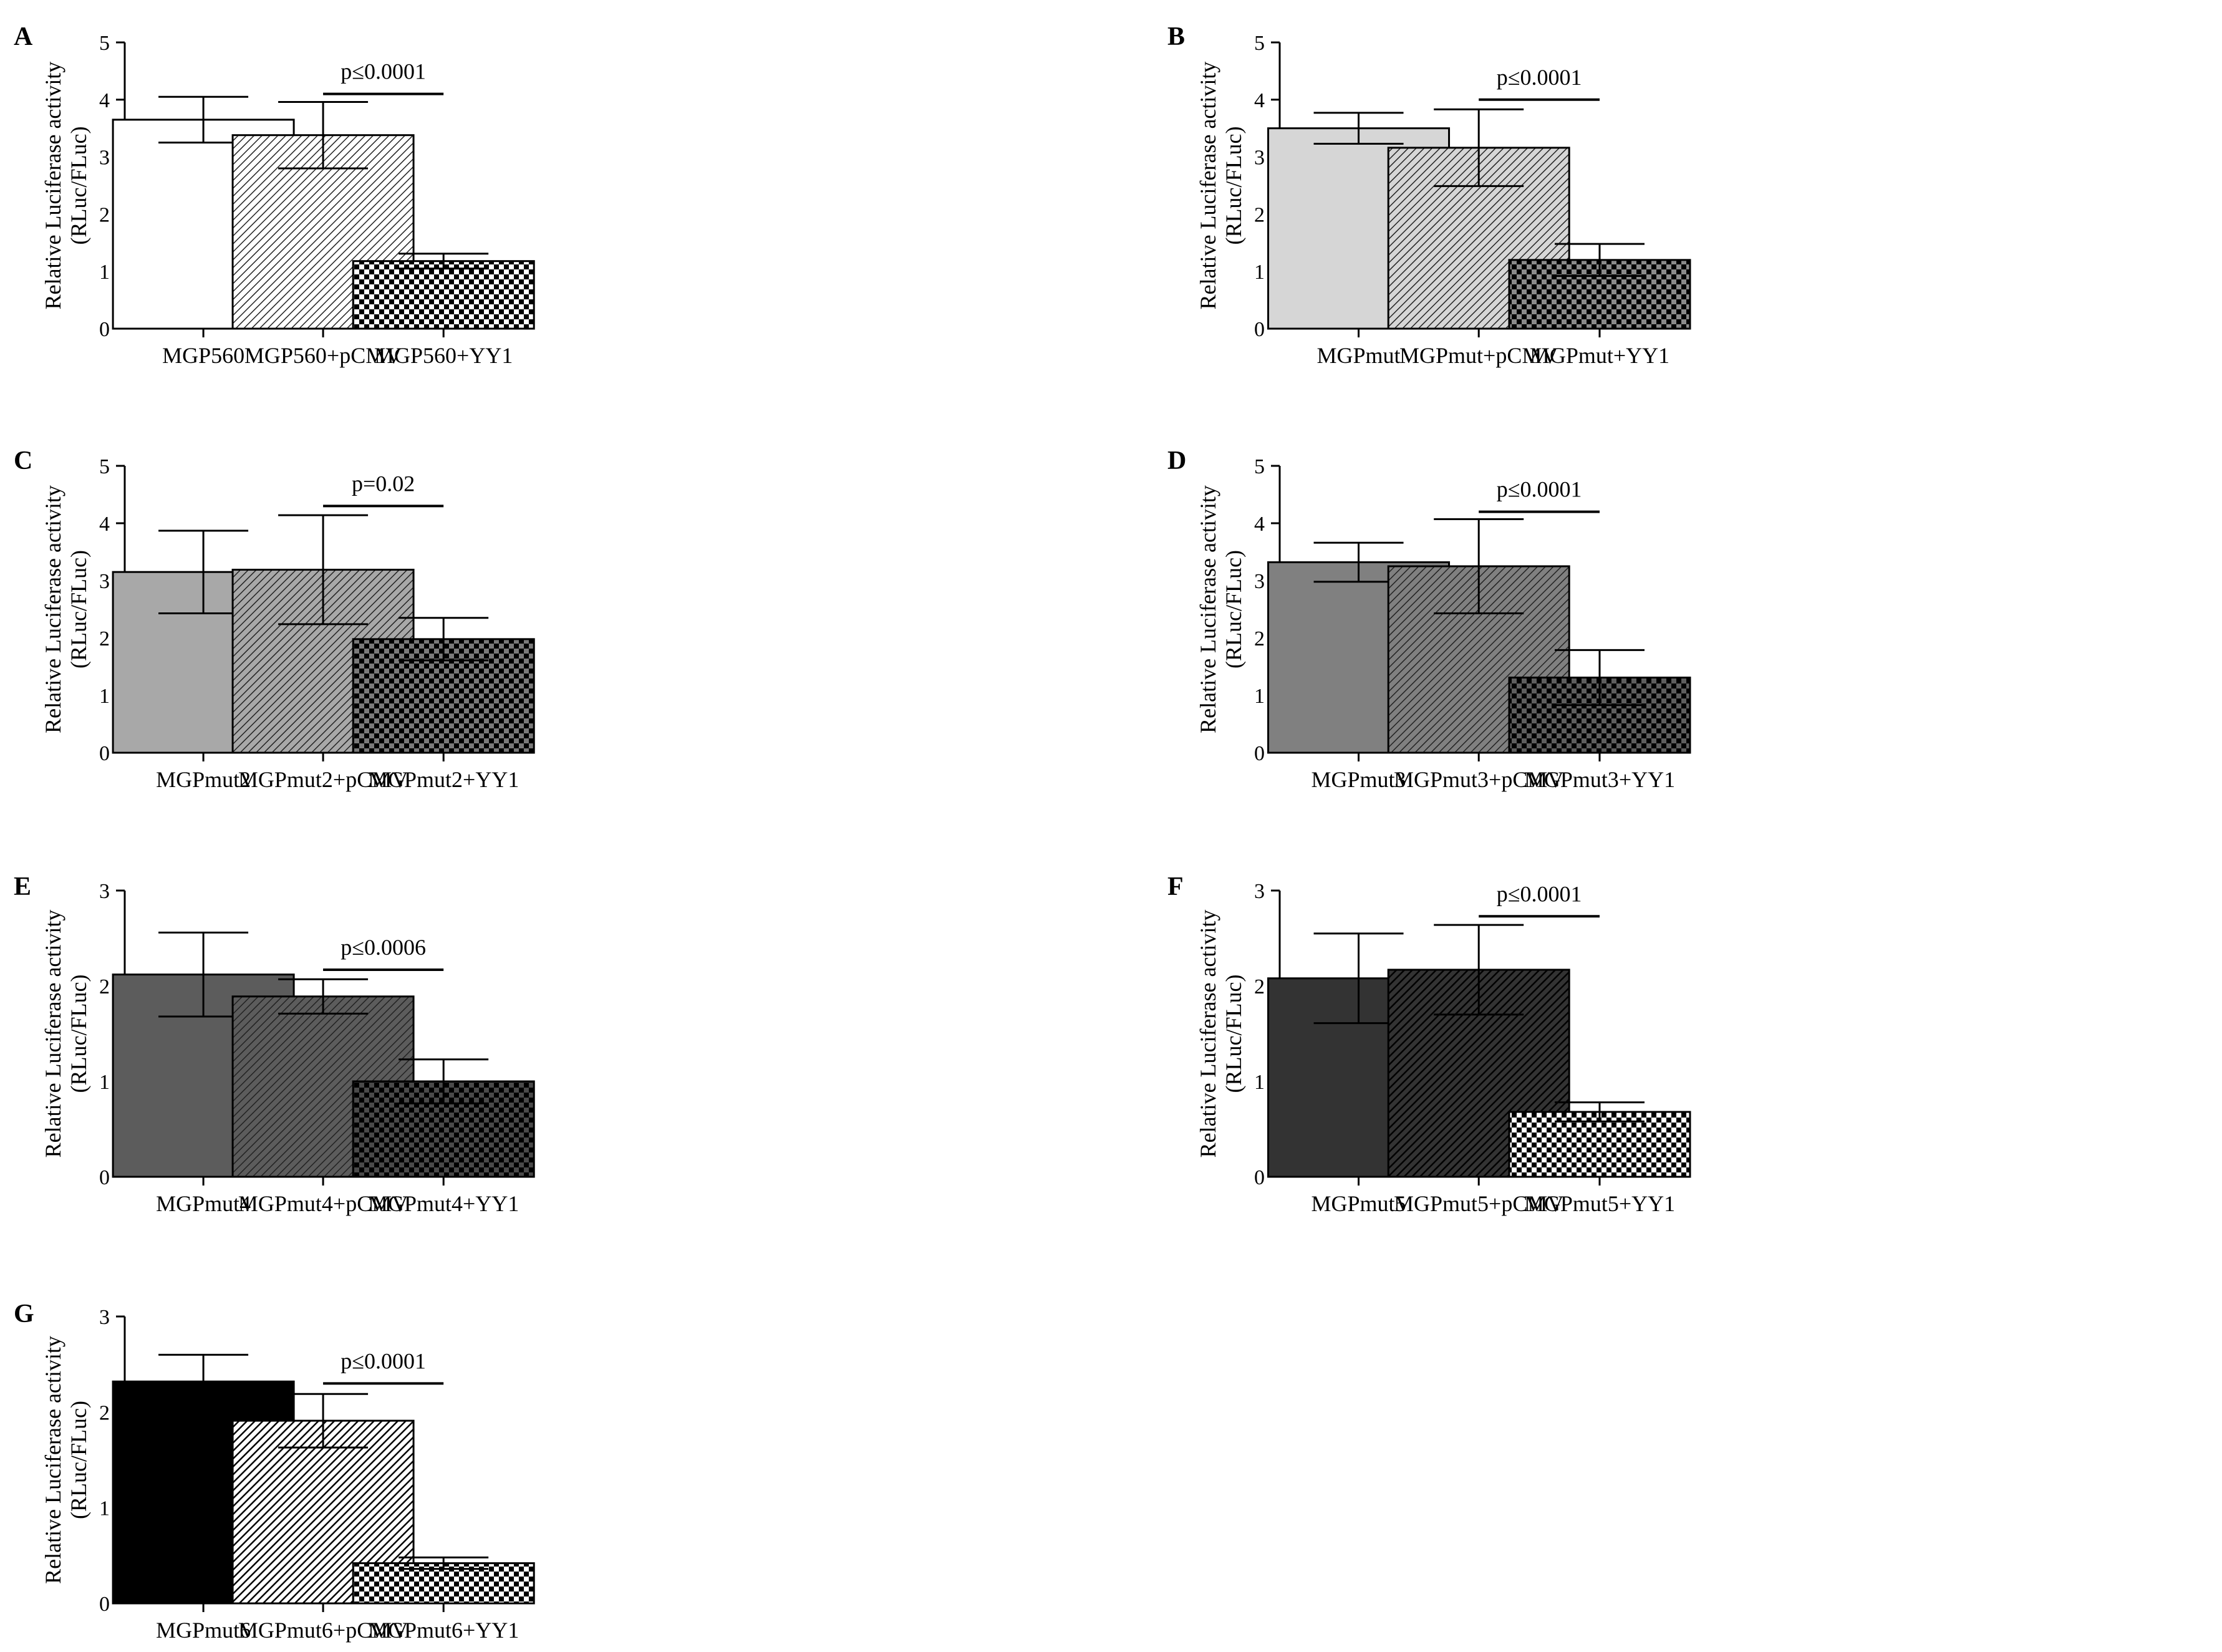 This screenshot has height=1652, width=2222. I want to click on category-label: MGPmut2, so click(203, 779).